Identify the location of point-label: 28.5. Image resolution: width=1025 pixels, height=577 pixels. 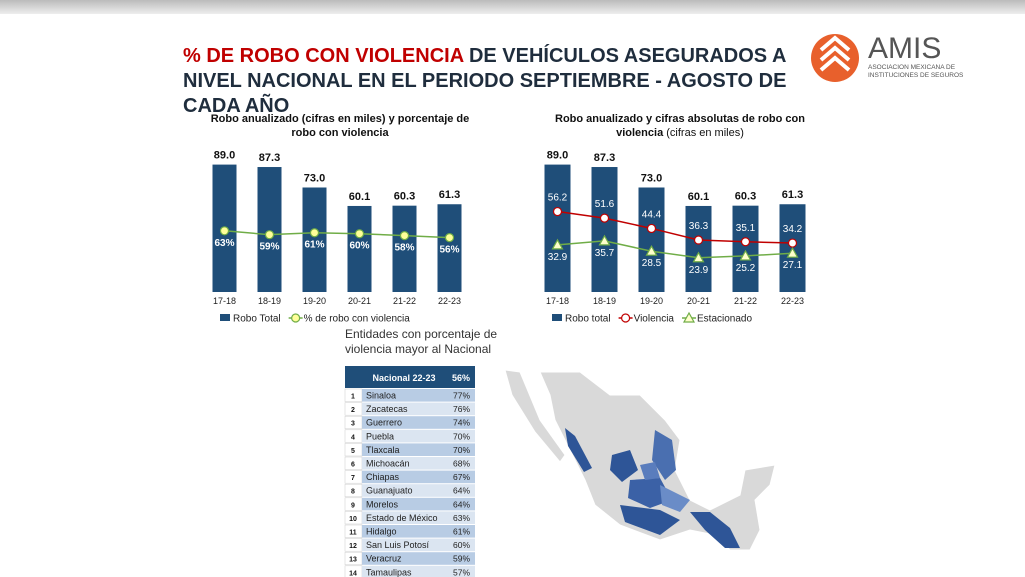
(652, 263).